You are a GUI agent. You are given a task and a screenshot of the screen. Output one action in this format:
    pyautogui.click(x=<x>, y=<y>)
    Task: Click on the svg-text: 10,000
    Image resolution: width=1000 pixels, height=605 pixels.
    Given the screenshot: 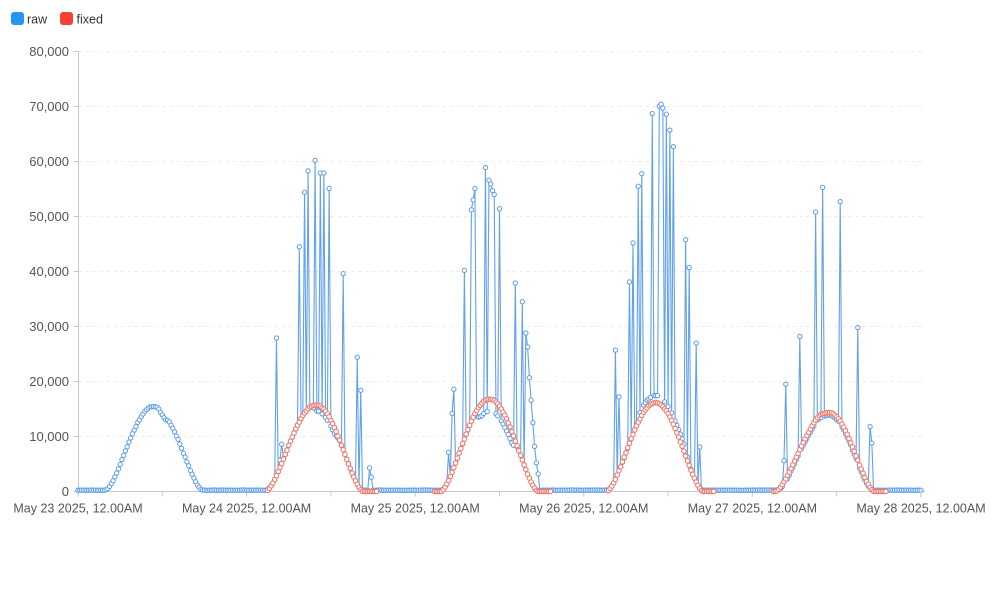 What is the action you would take?
    pyautogui.click(x=49, y=436)
    